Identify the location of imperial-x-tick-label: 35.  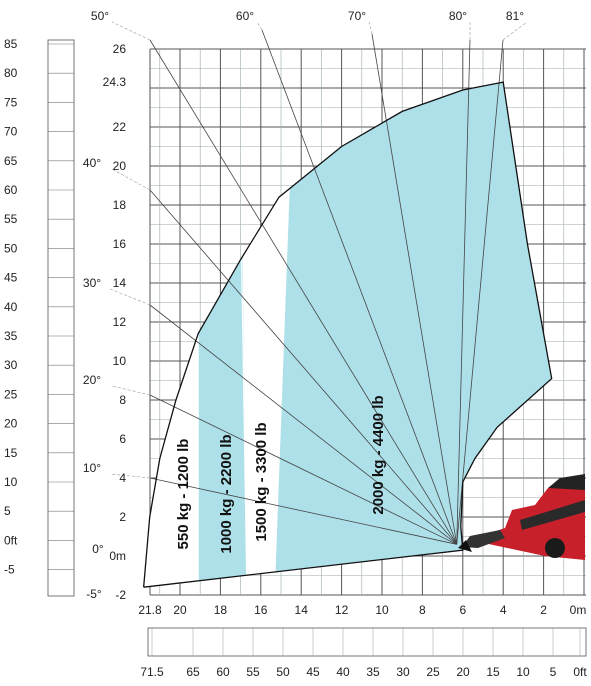
(373, 672).